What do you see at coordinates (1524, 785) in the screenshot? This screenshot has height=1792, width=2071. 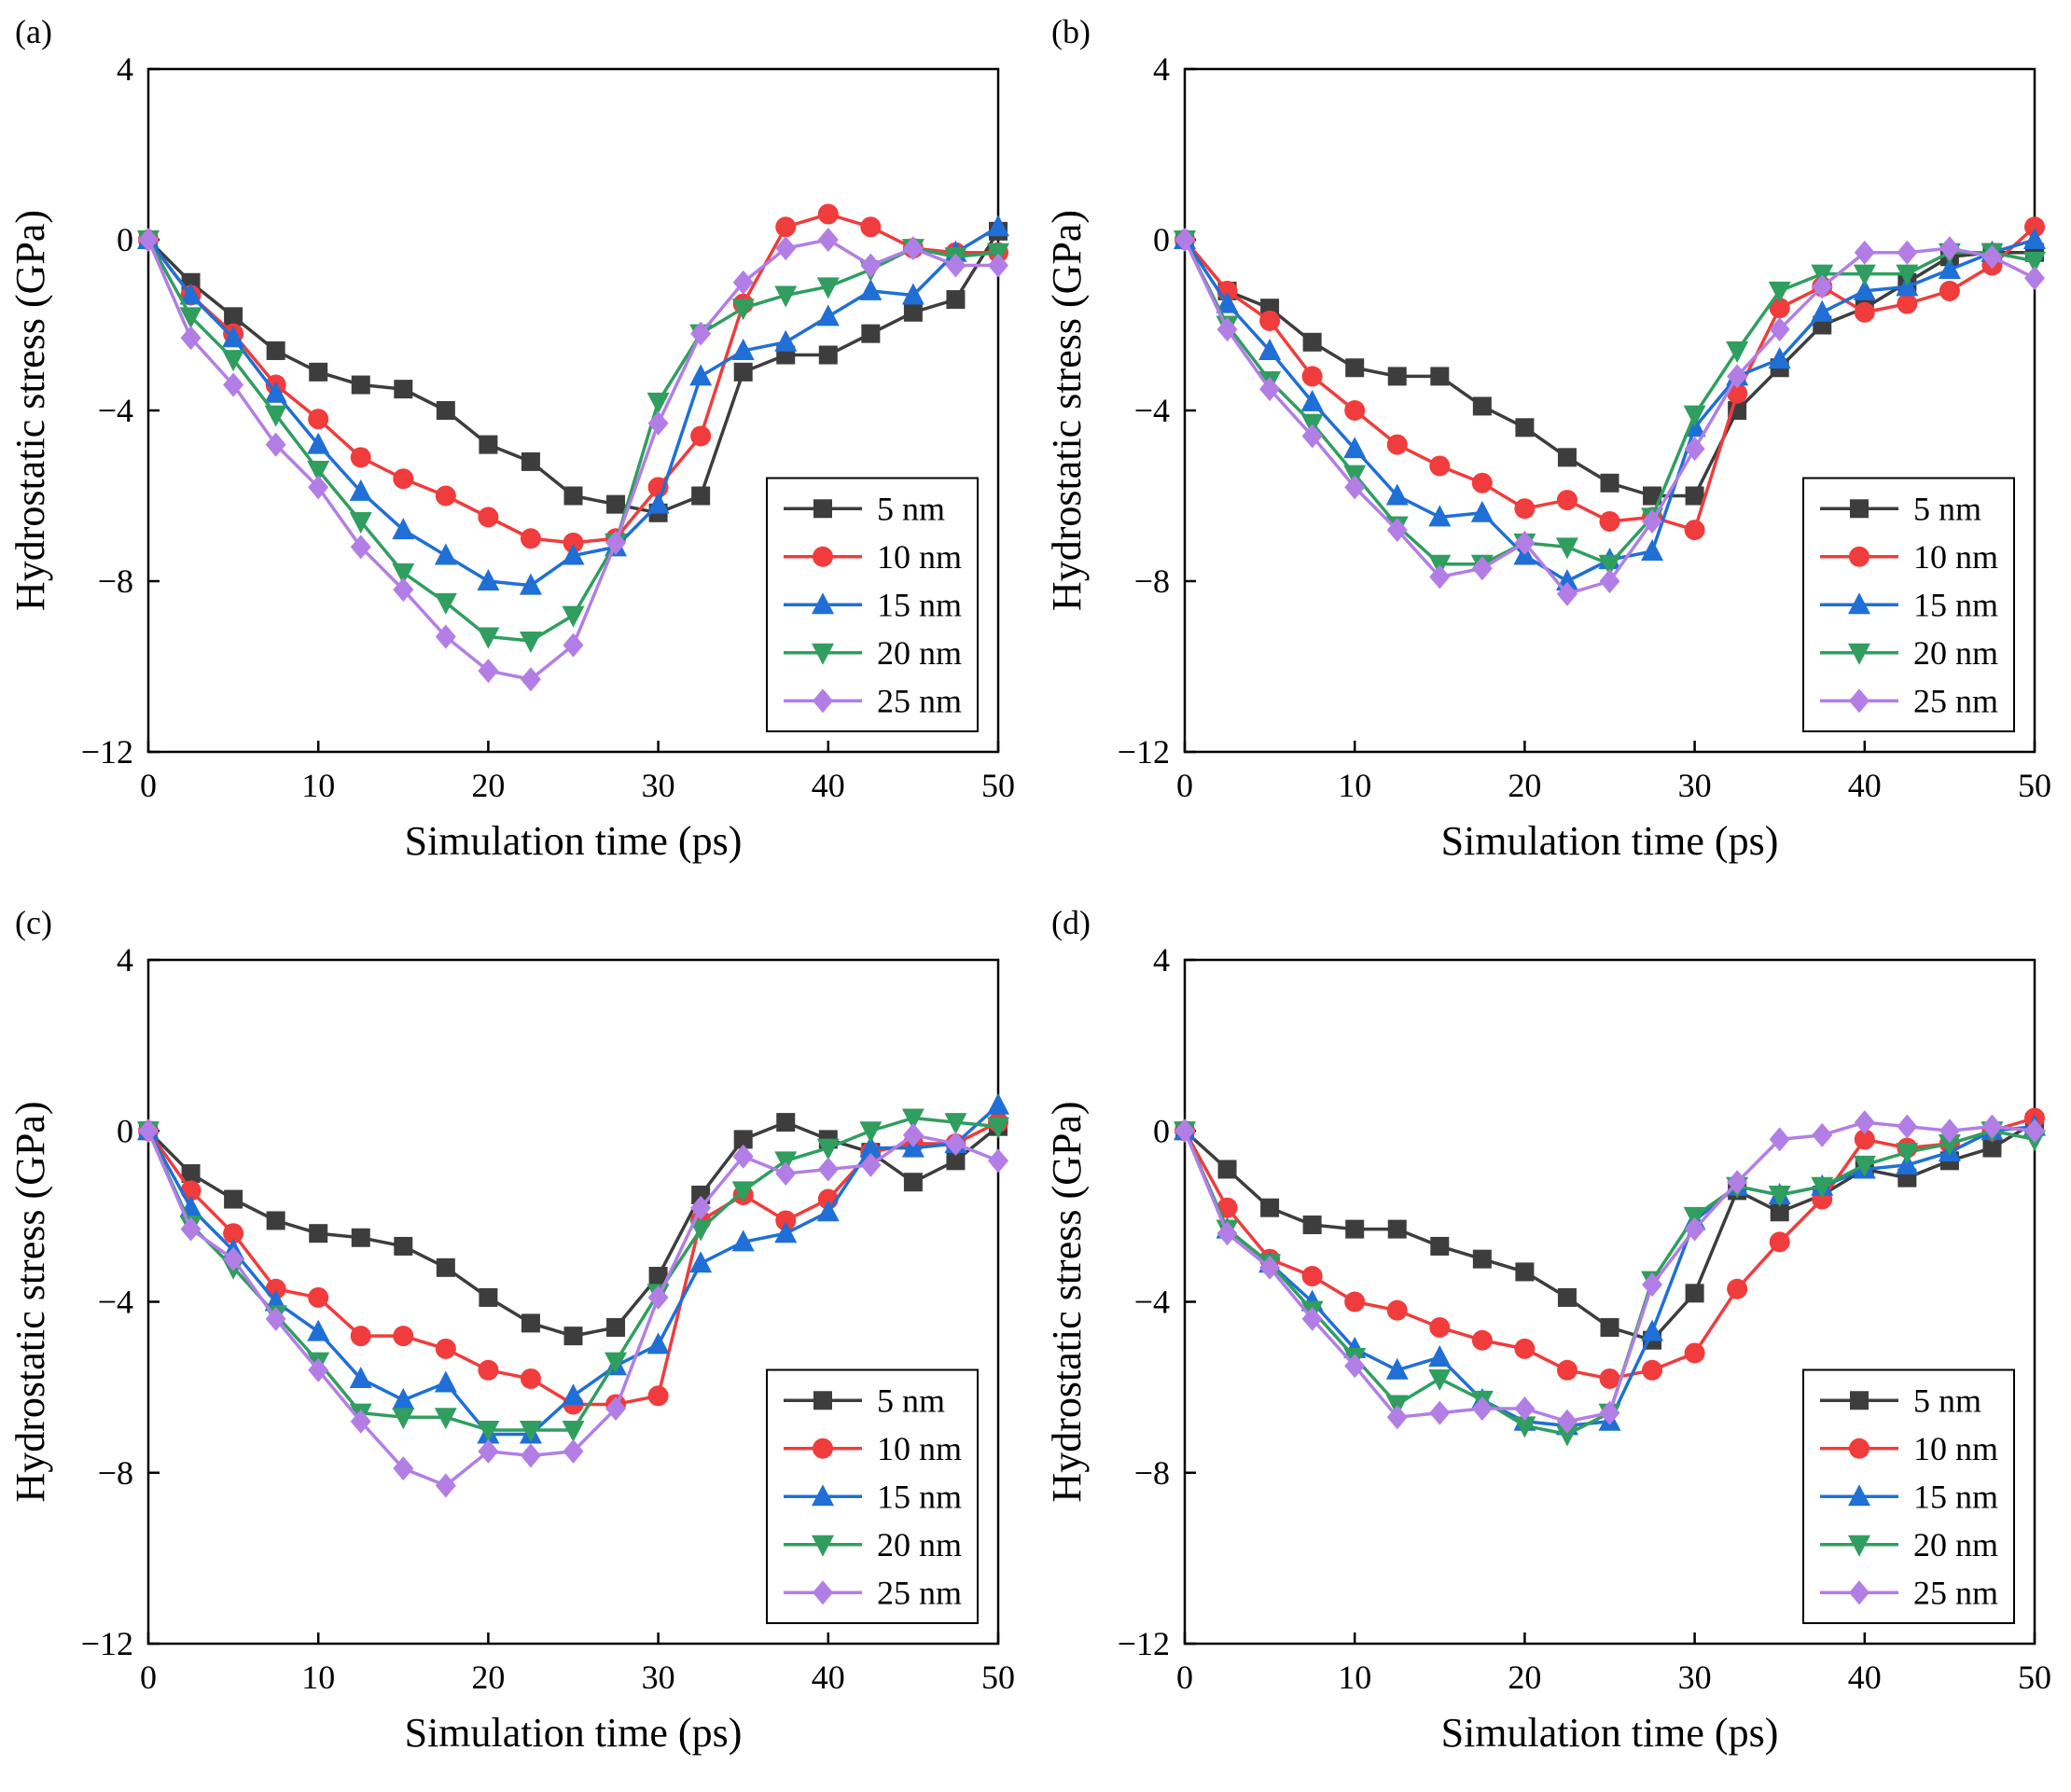 I see `x-tick-label: 20` at bounding box center [1524, 785].